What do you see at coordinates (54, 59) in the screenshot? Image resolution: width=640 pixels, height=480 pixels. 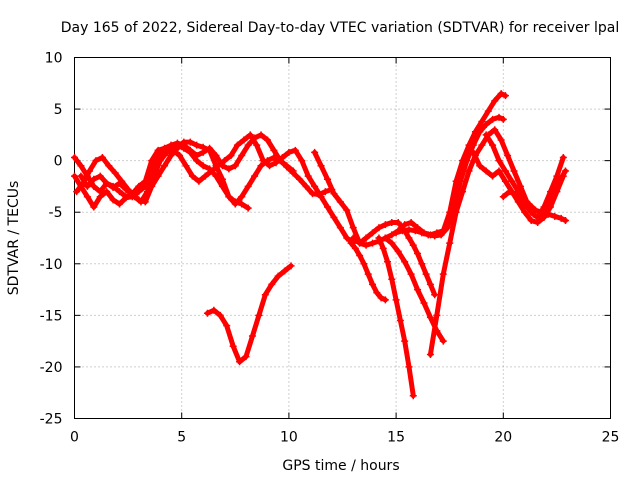 I see `y-tick-label: 10` at bounding box center [54, 59].